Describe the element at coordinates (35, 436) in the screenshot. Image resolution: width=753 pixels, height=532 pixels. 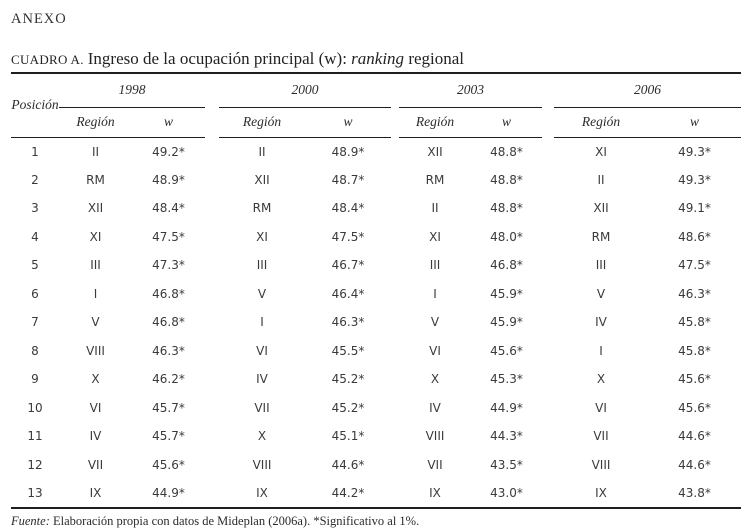
I see `position-cell: 11` at that location.